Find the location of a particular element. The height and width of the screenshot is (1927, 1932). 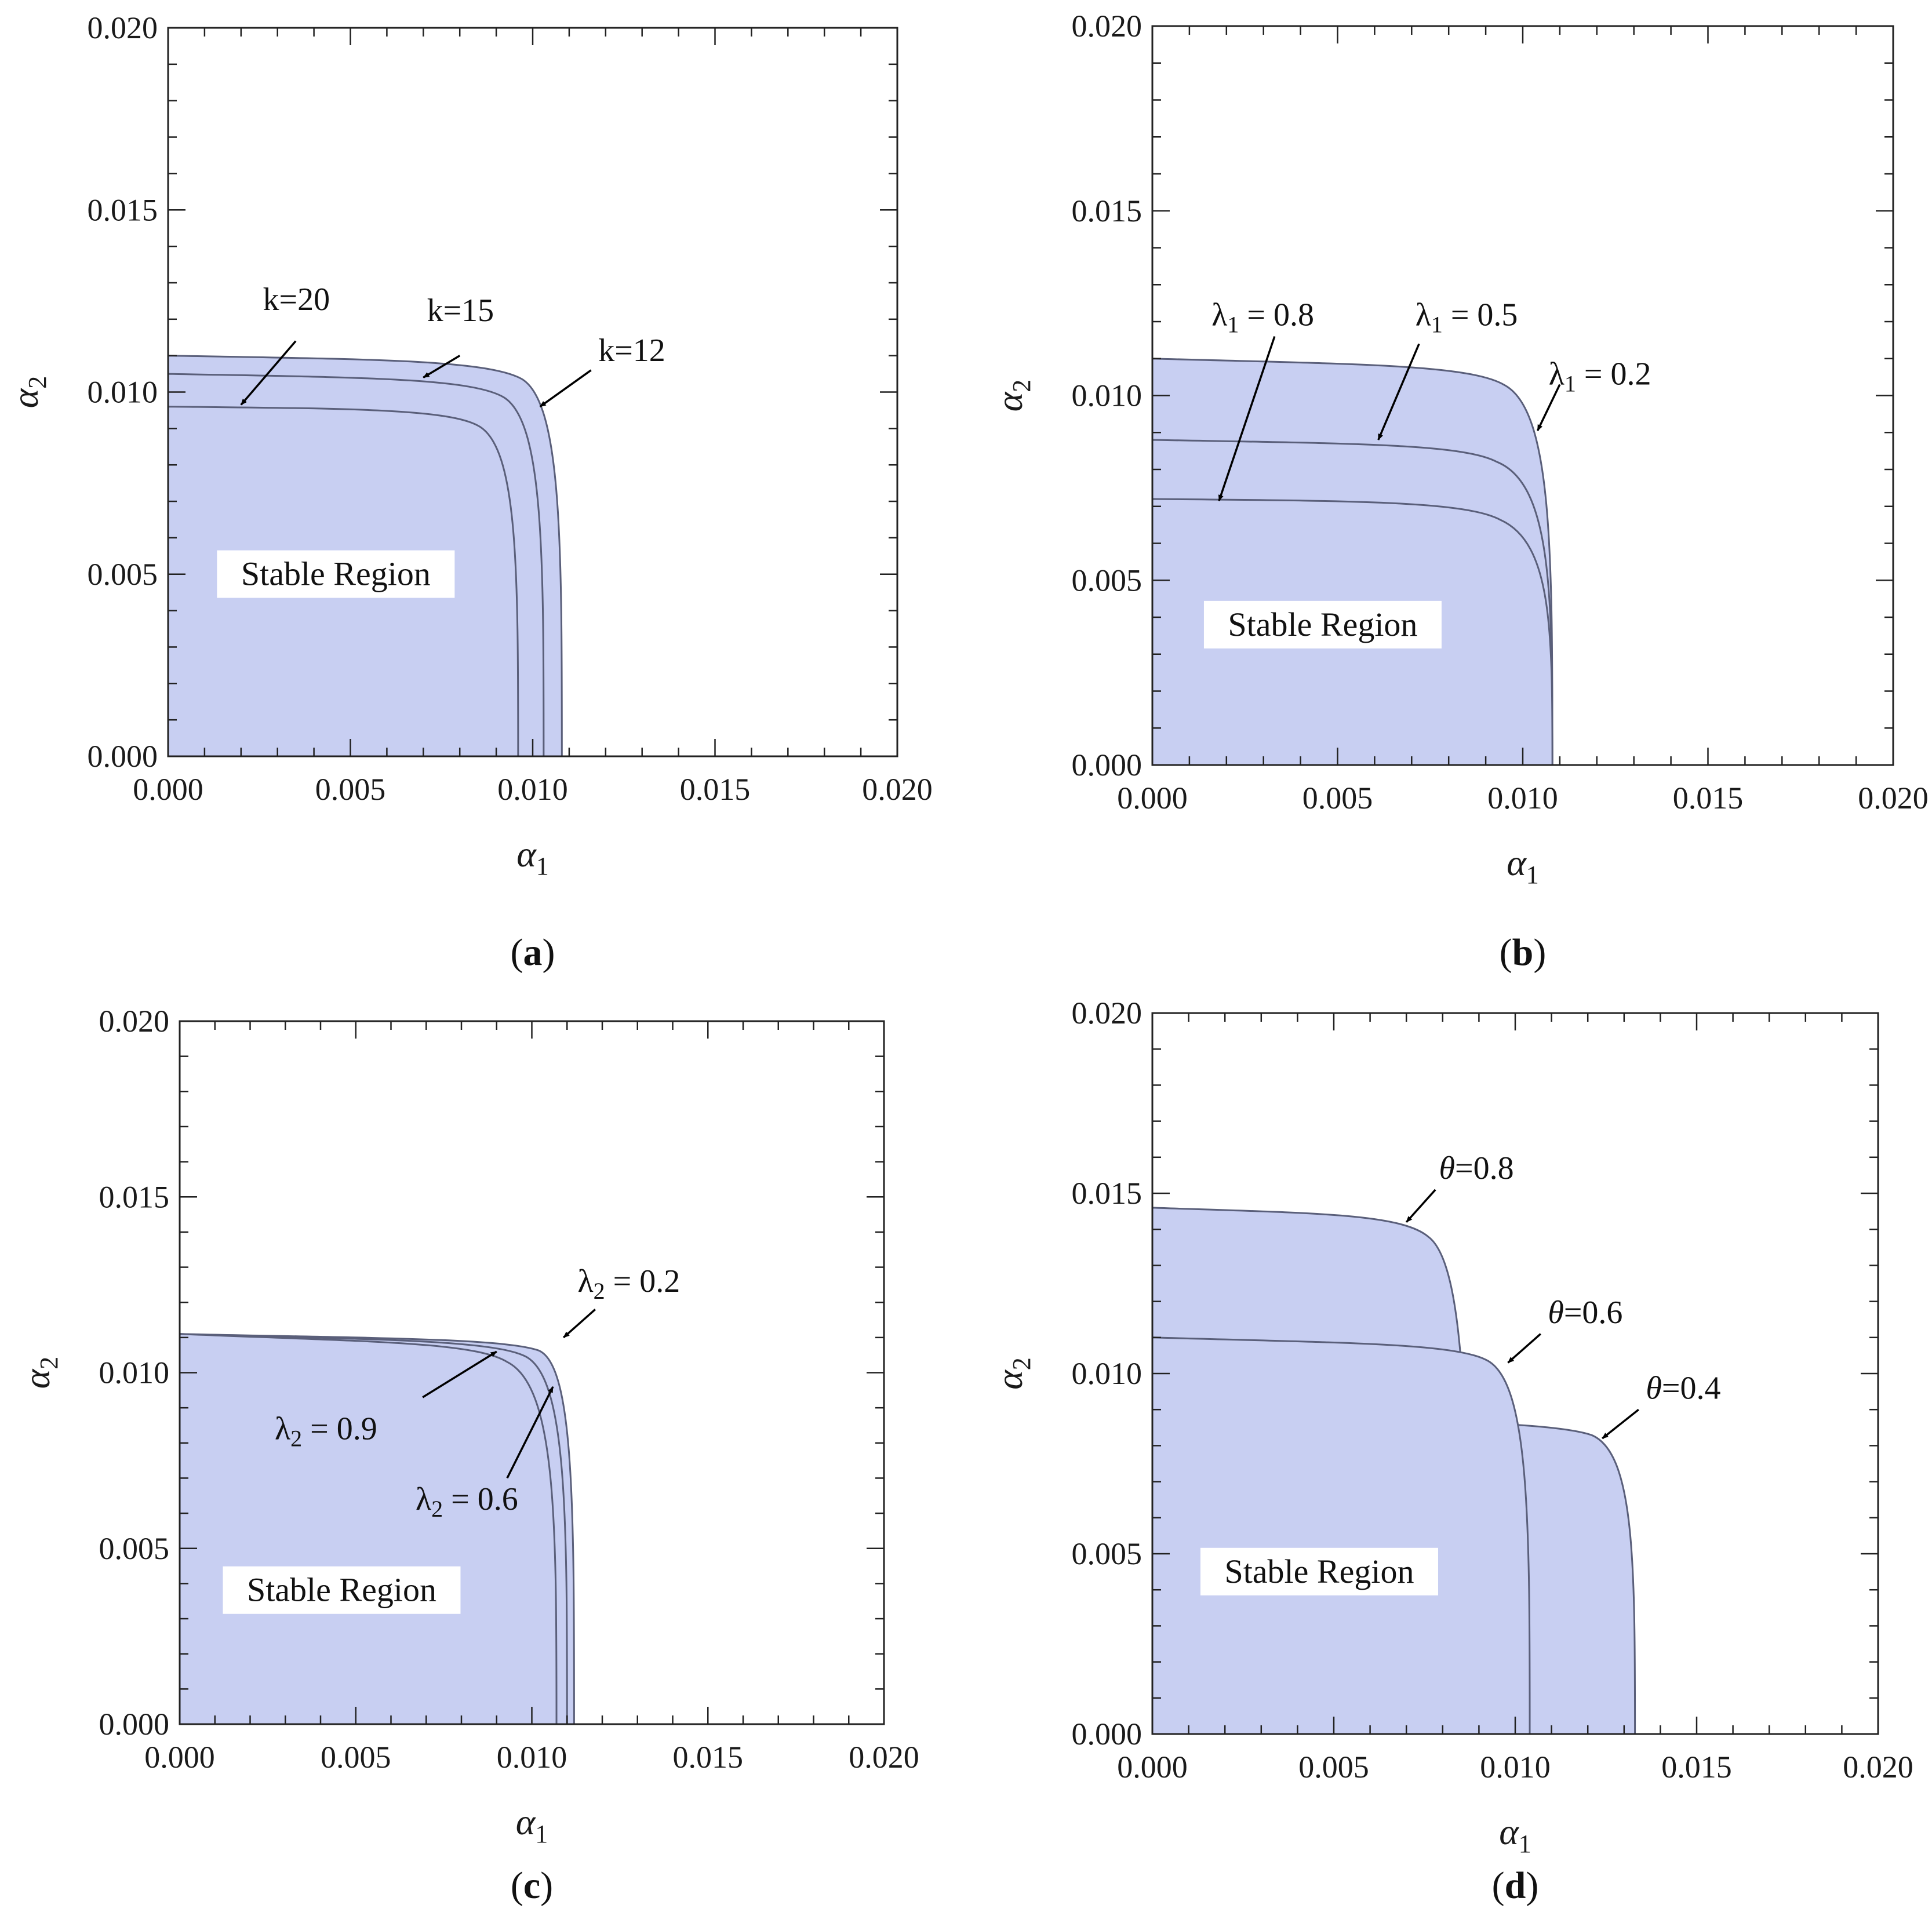

panel-caption: (a) is located at coordinates (533, 953).